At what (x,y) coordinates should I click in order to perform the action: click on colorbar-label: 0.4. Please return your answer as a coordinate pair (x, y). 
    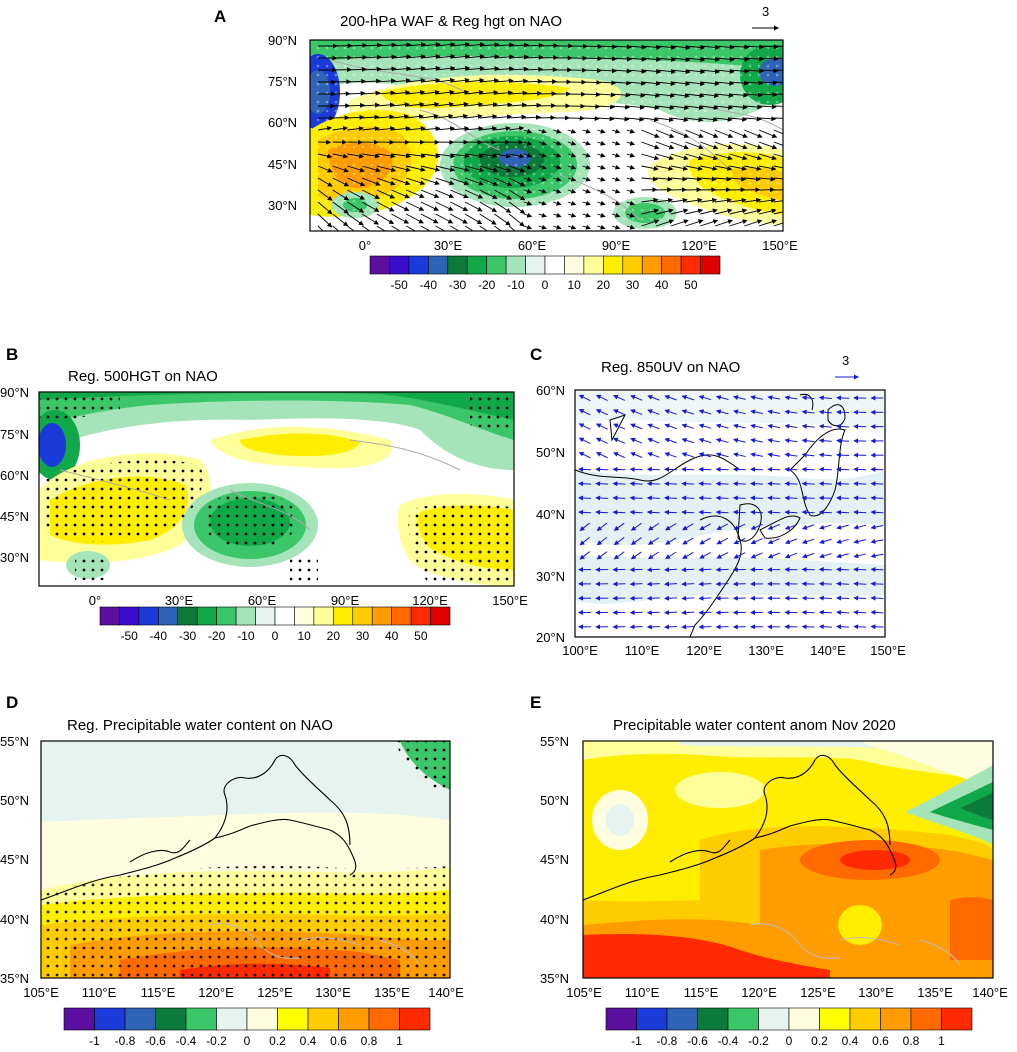
    Looking at the image, I should click on (850, 1041).